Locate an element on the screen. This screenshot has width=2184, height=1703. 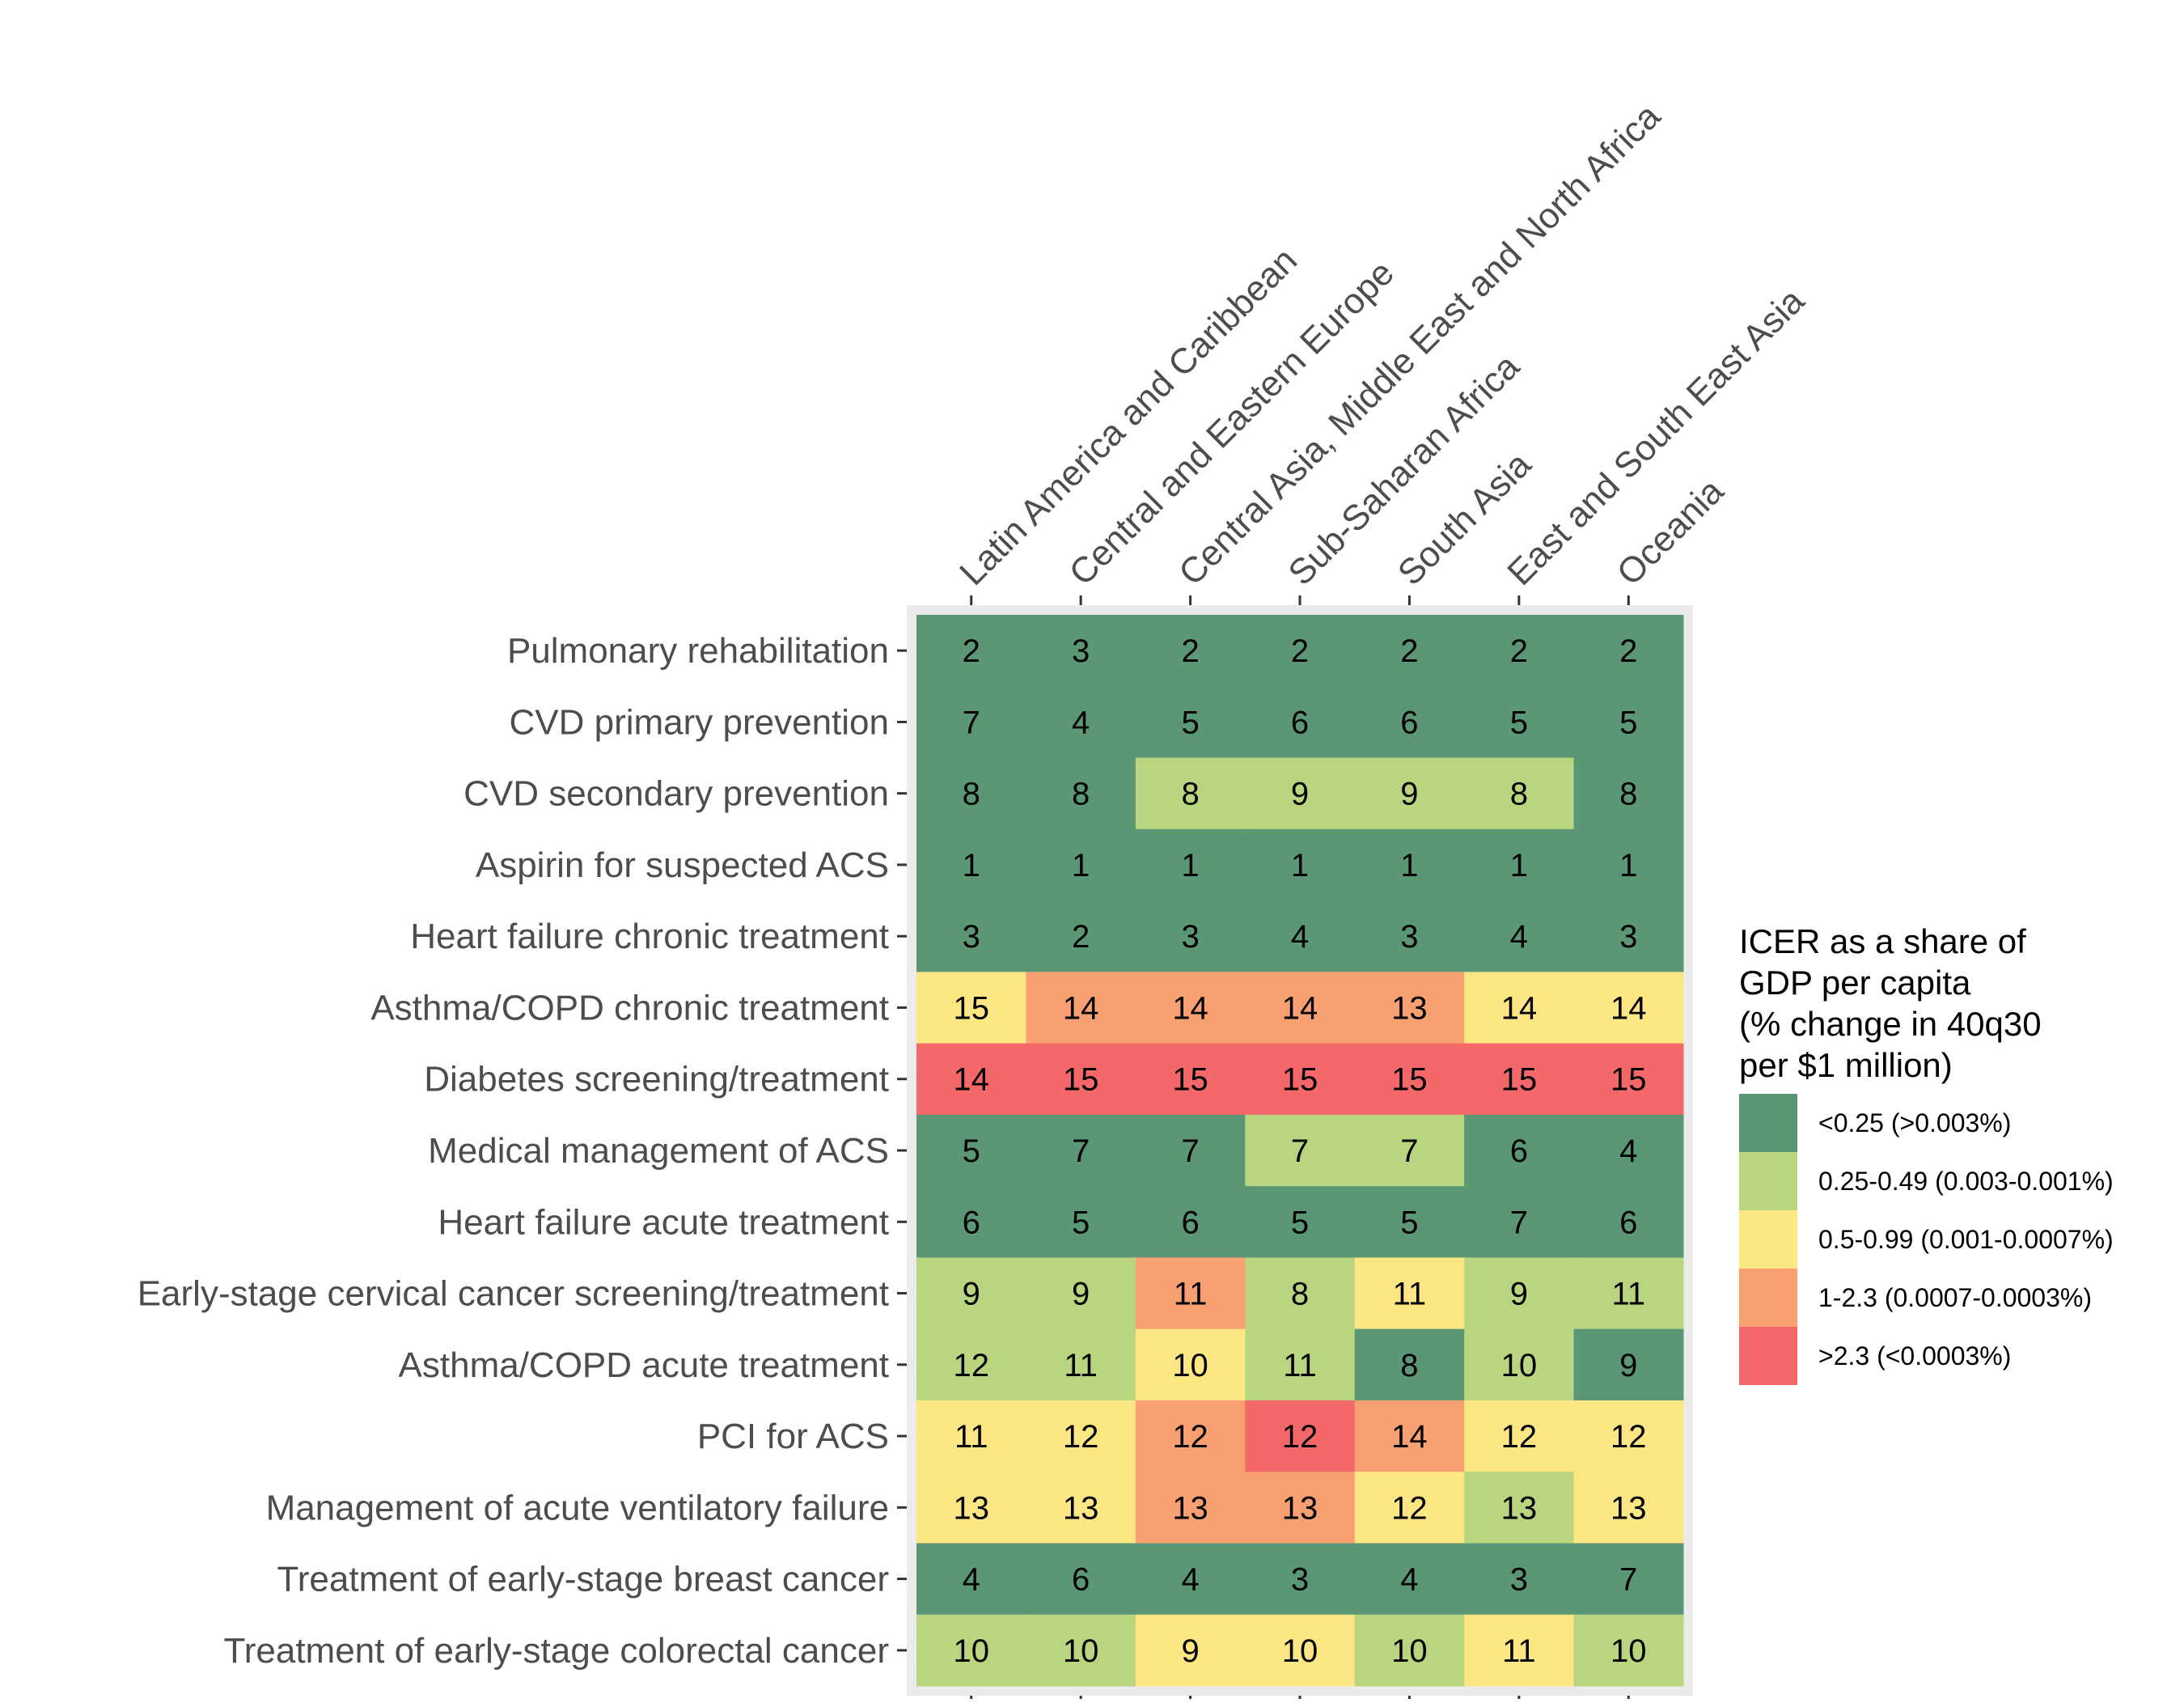
legend-label: >2.3 (<0.0003%) is located at coordinates (1915, 1355).